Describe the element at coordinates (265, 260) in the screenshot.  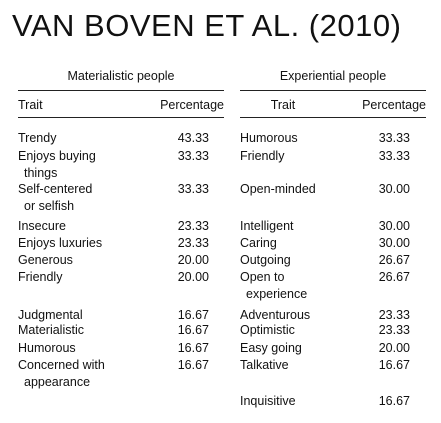
I see `trait: Outgoing` at that location.